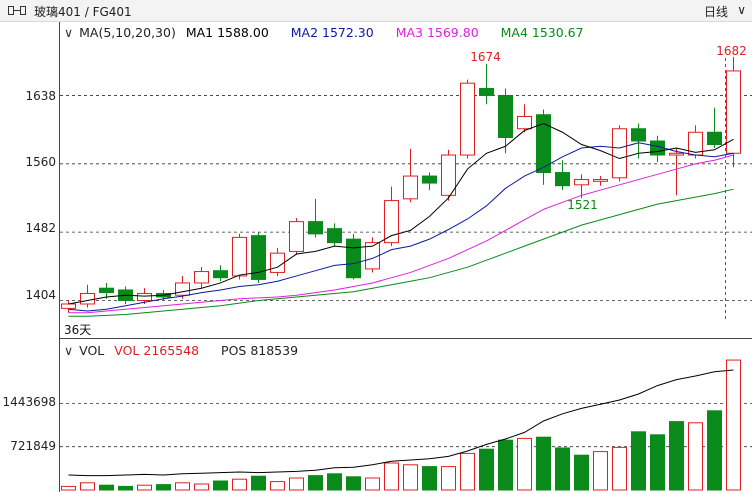 This screenshot has height=492, width=752. What do you see at coordinates (731, 51) in the screenshot?
I see `high-label-1682: 1682` at bounding box center [731, 51].